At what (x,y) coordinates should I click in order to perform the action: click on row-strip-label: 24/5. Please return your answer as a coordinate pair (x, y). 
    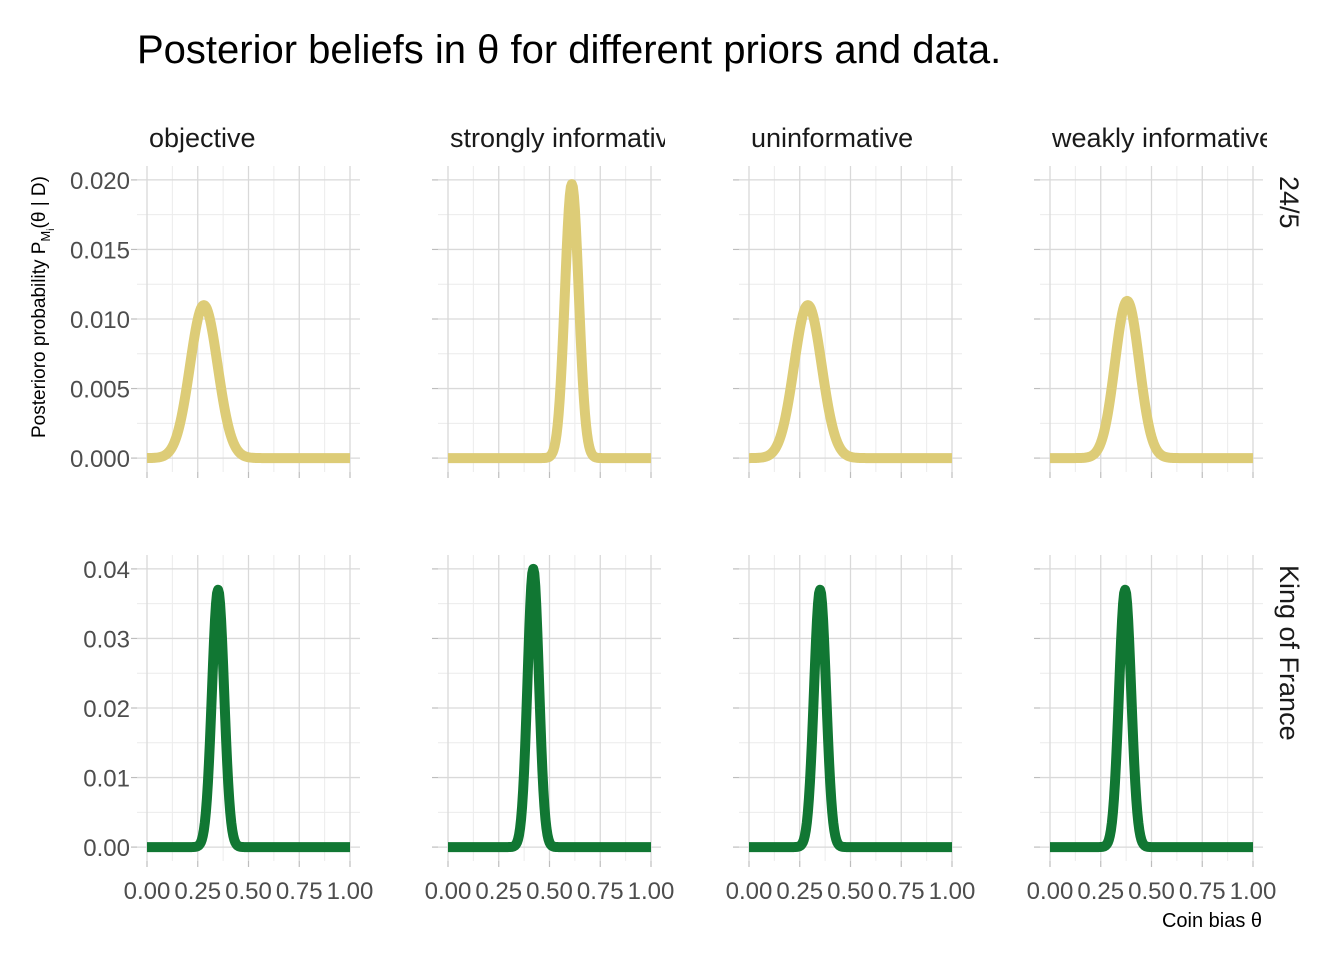
    Looking at the image, I should click on (1289, 202).